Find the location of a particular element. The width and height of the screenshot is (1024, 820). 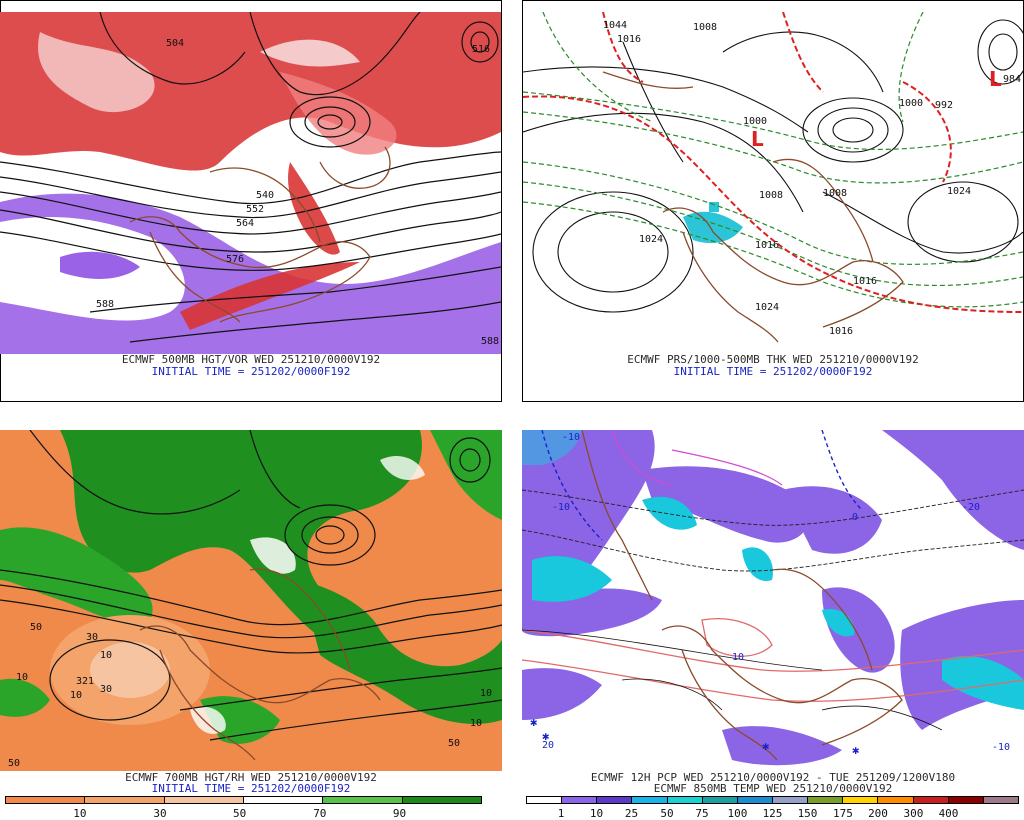

panel-subtitle: ECMWF 850MB TEMP WED 251210/0000V192 is located at coordinates (773, 788).